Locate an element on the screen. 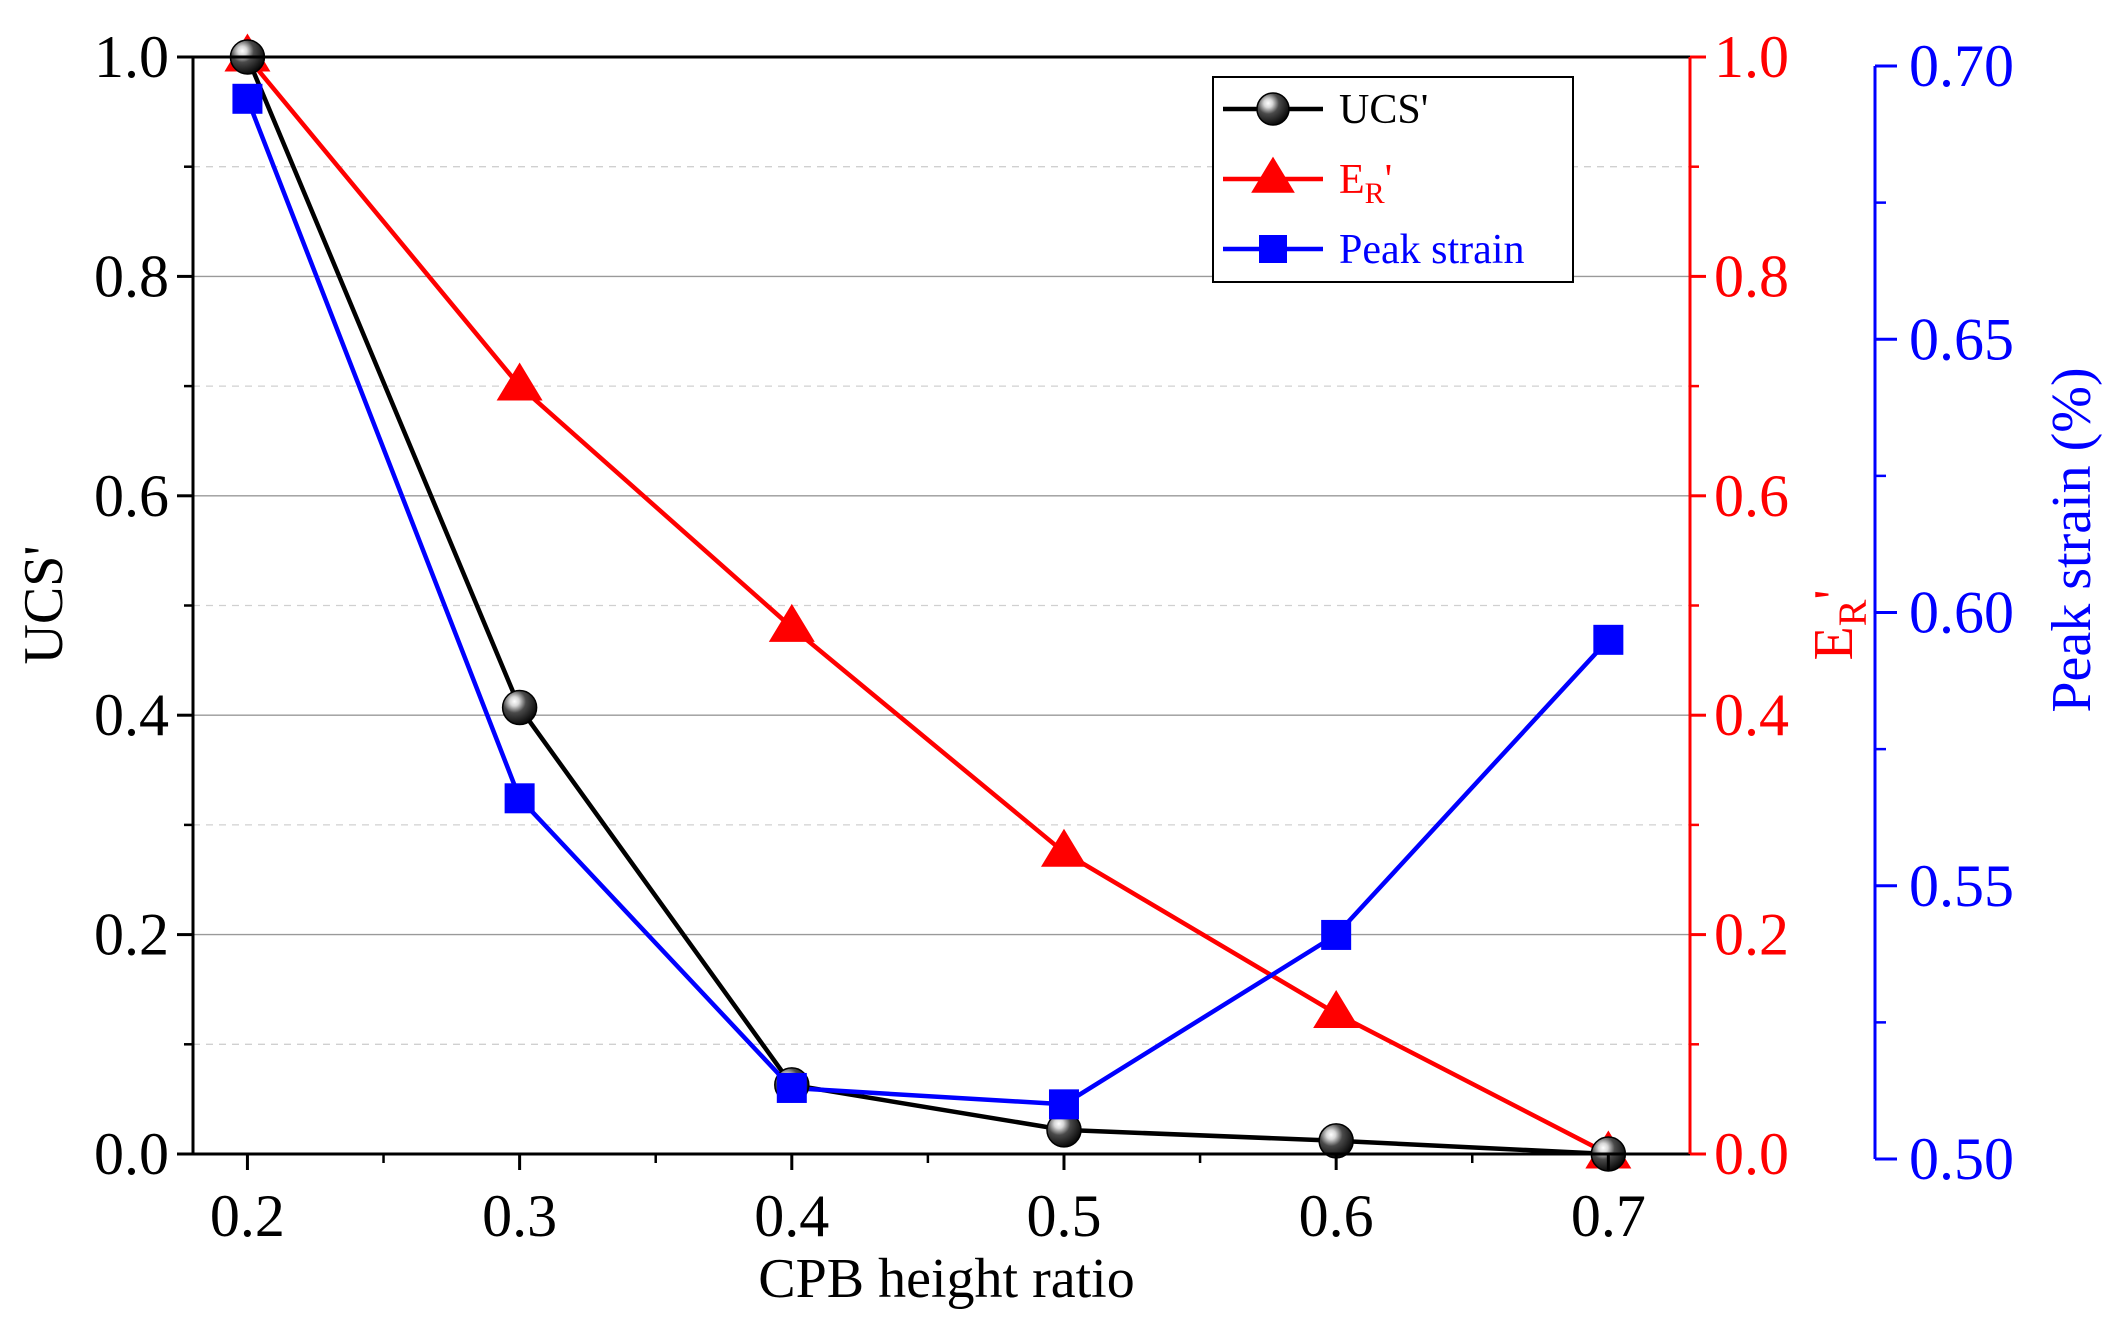  right-tick-label-peak-strain: 0.70 is located at coordinates (1961, 66).